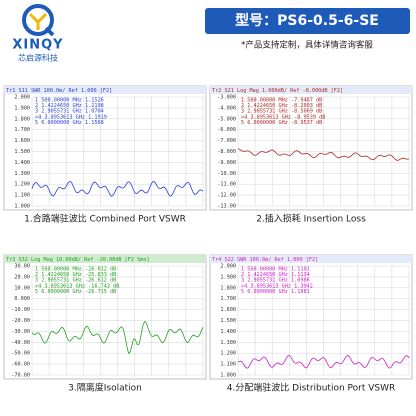  Describe the element at coordinates (38, 58) in the screenshot. I see `brand-cn: 芯启源科技` at that location.